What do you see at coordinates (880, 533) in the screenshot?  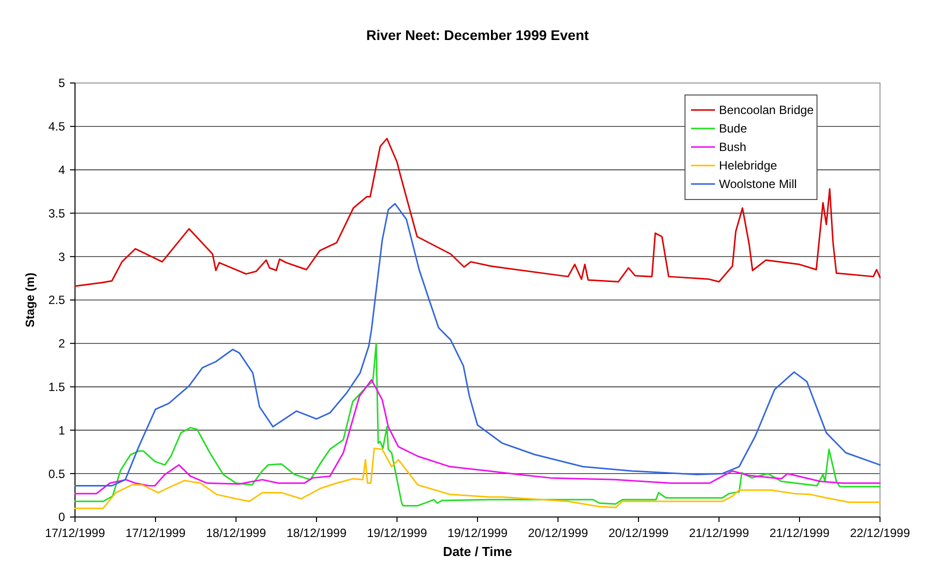 I see `x-tick-label: 22/12/1999` at bounding box center [880, 533].